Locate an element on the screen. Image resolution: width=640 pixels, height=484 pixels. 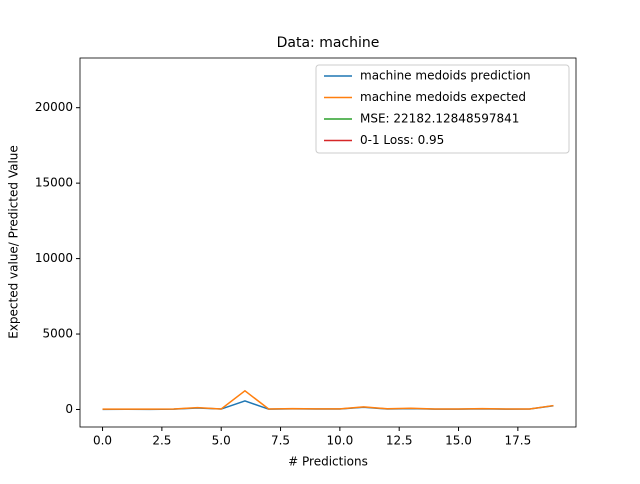
x-tick-label: 15.0 is located at coordinates (458, 441).